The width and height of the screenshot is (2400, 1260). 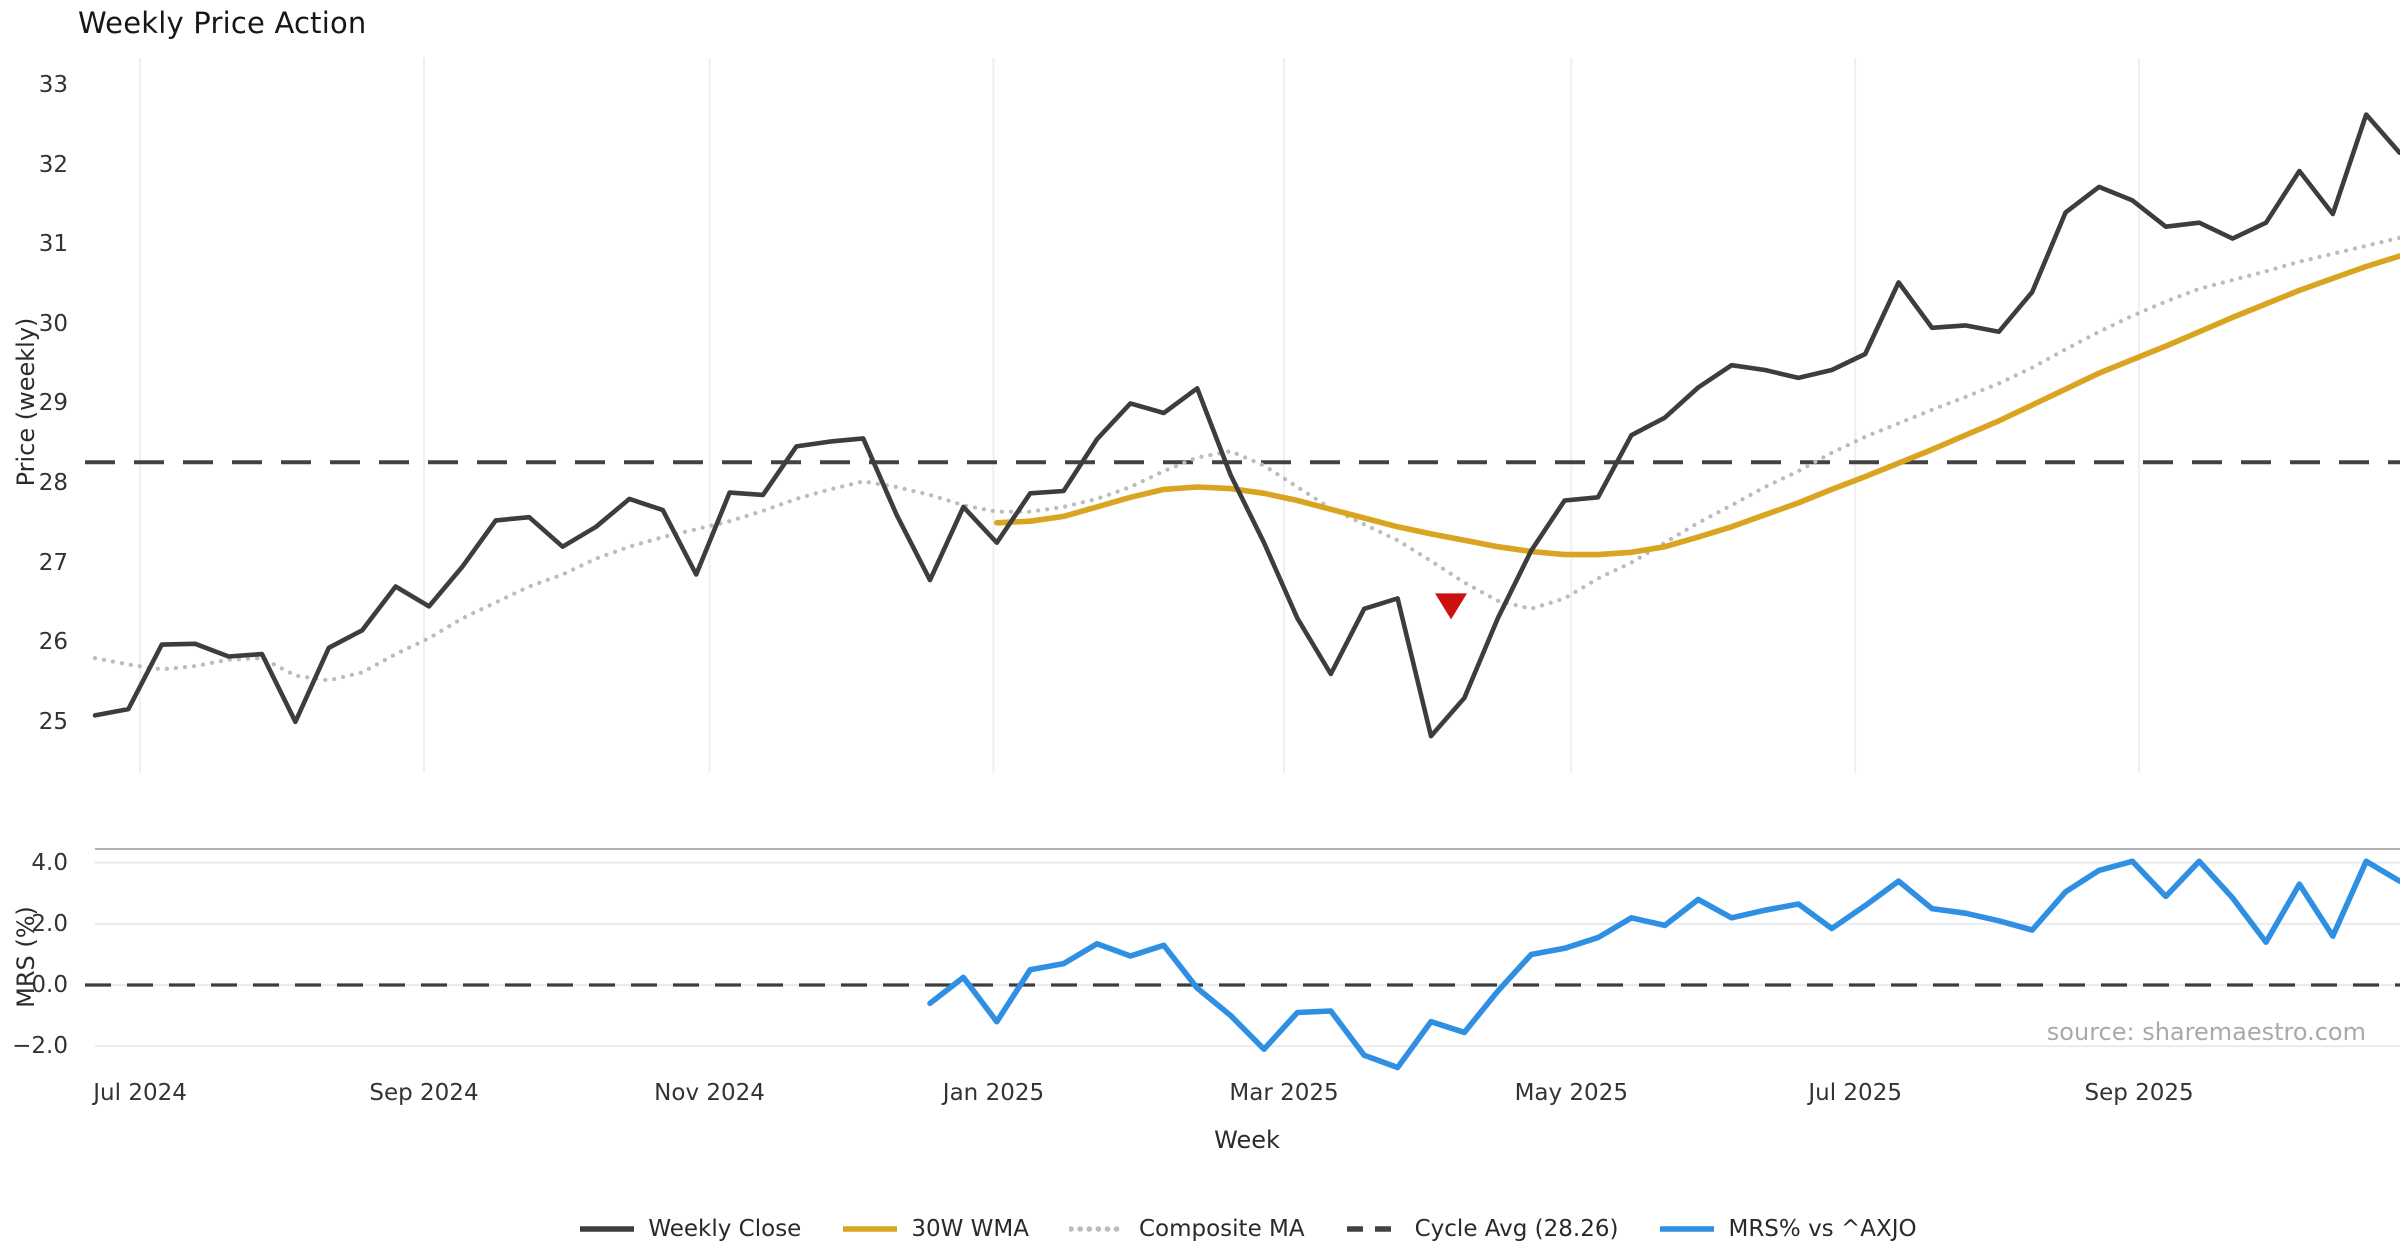 What do you see at coordinates (1687, 1229) in the screenshot?
I see `mrs-vs-axjo-swatch-icon` at bounding box center [1687, 1229].